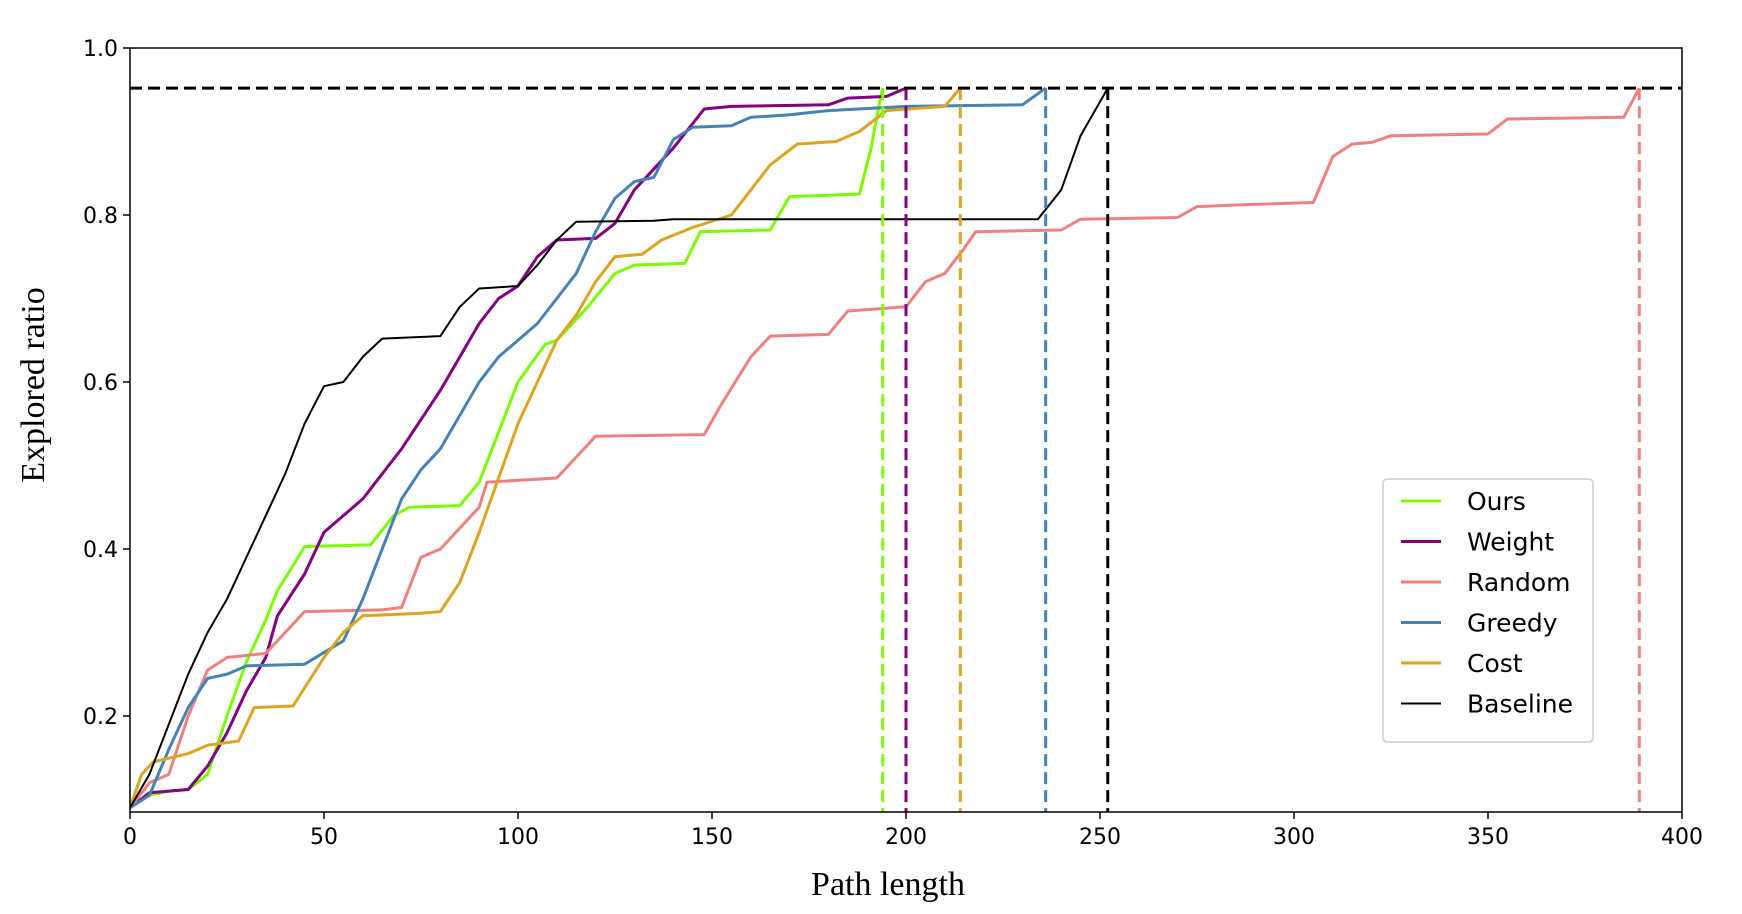  Describe the element at coordinates (906, 837) in the screenshot. I see `x-tick-label: 200` at that location.